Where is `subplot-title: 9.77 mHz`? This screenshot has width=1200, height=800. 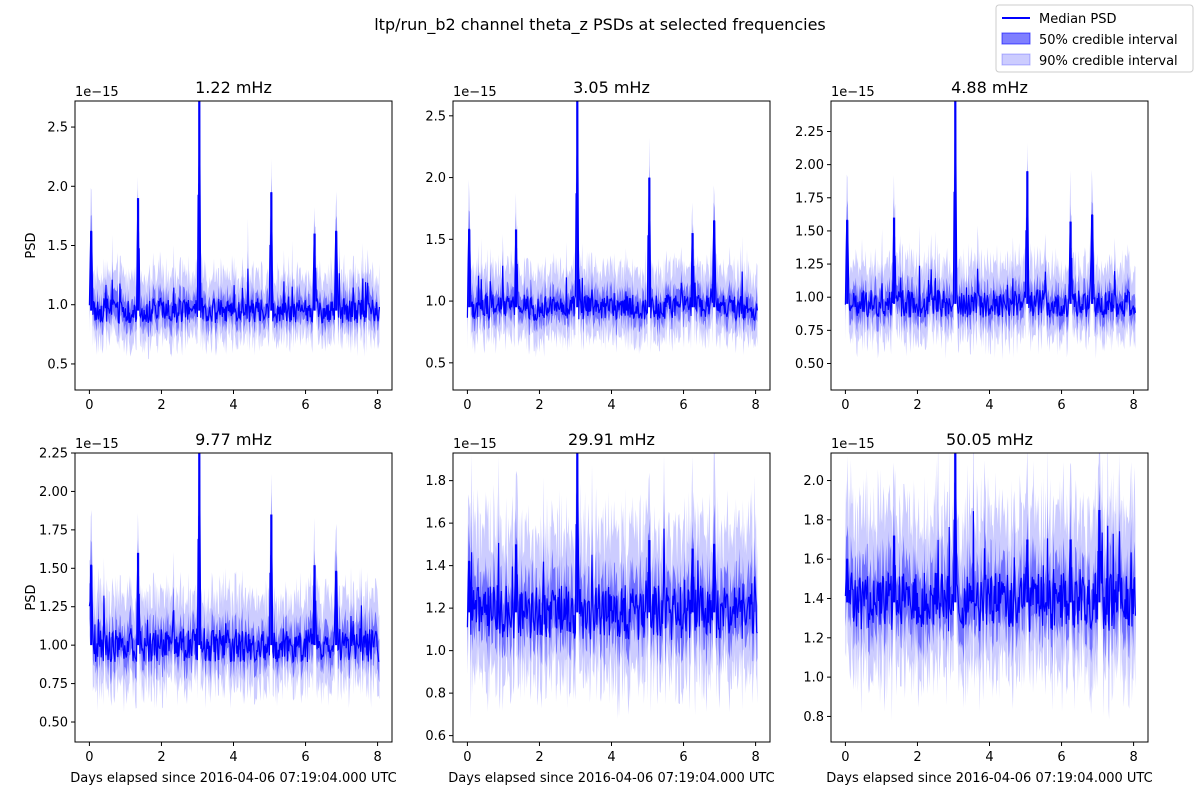
subplot-title: 9.77 mHz is located at coordinates (233, 439).